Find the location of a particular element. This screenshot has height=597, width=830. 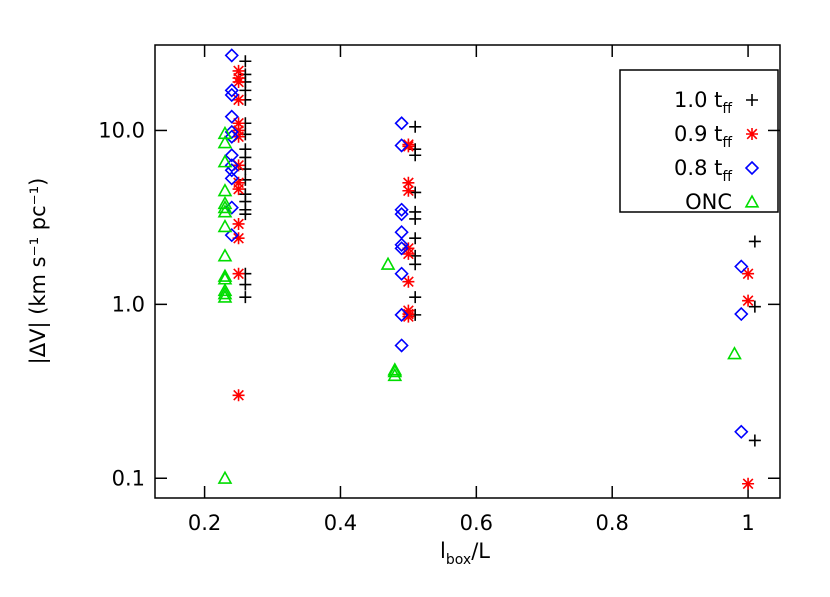

y-tick-label: 10.0 is located at coordinates (121, 130).